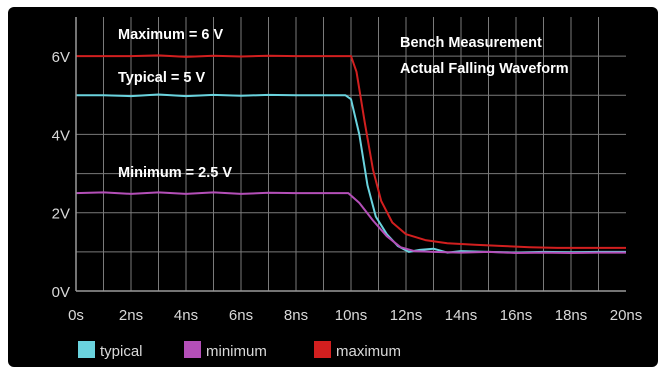 The width and height of the screenshot is (666, 373). What do you see at coordinates (626, 315) in the screenshot?
I see `x-tick-label: 20ns` at bounding box center [626, 315].